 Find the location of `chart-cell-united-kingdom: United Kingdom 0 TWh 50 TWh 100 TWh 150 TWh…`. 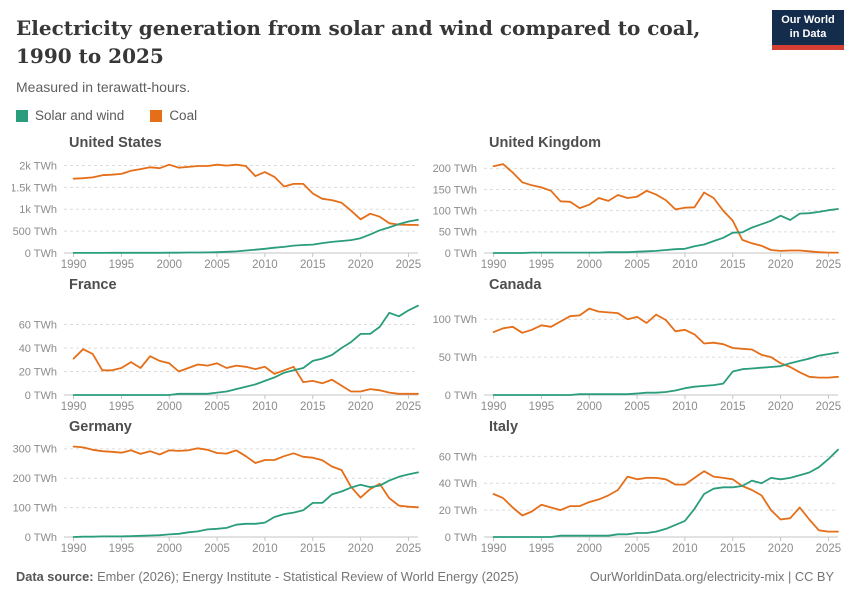

chart-cell-united-kingdom: United Kingdom 0 TWh 50 TWh 100 TWh 150 TWh… is located at coordinates (637, 202).